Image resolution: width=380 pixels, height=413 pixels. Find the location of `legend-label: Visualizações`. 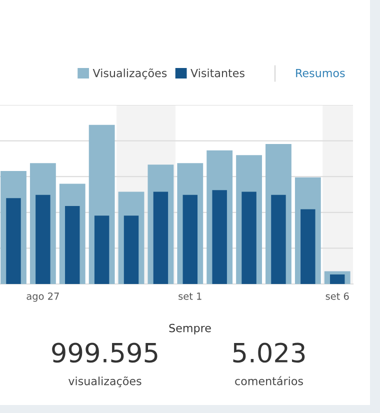

legend-label: Visualizações is located at coordinates (129, 74).